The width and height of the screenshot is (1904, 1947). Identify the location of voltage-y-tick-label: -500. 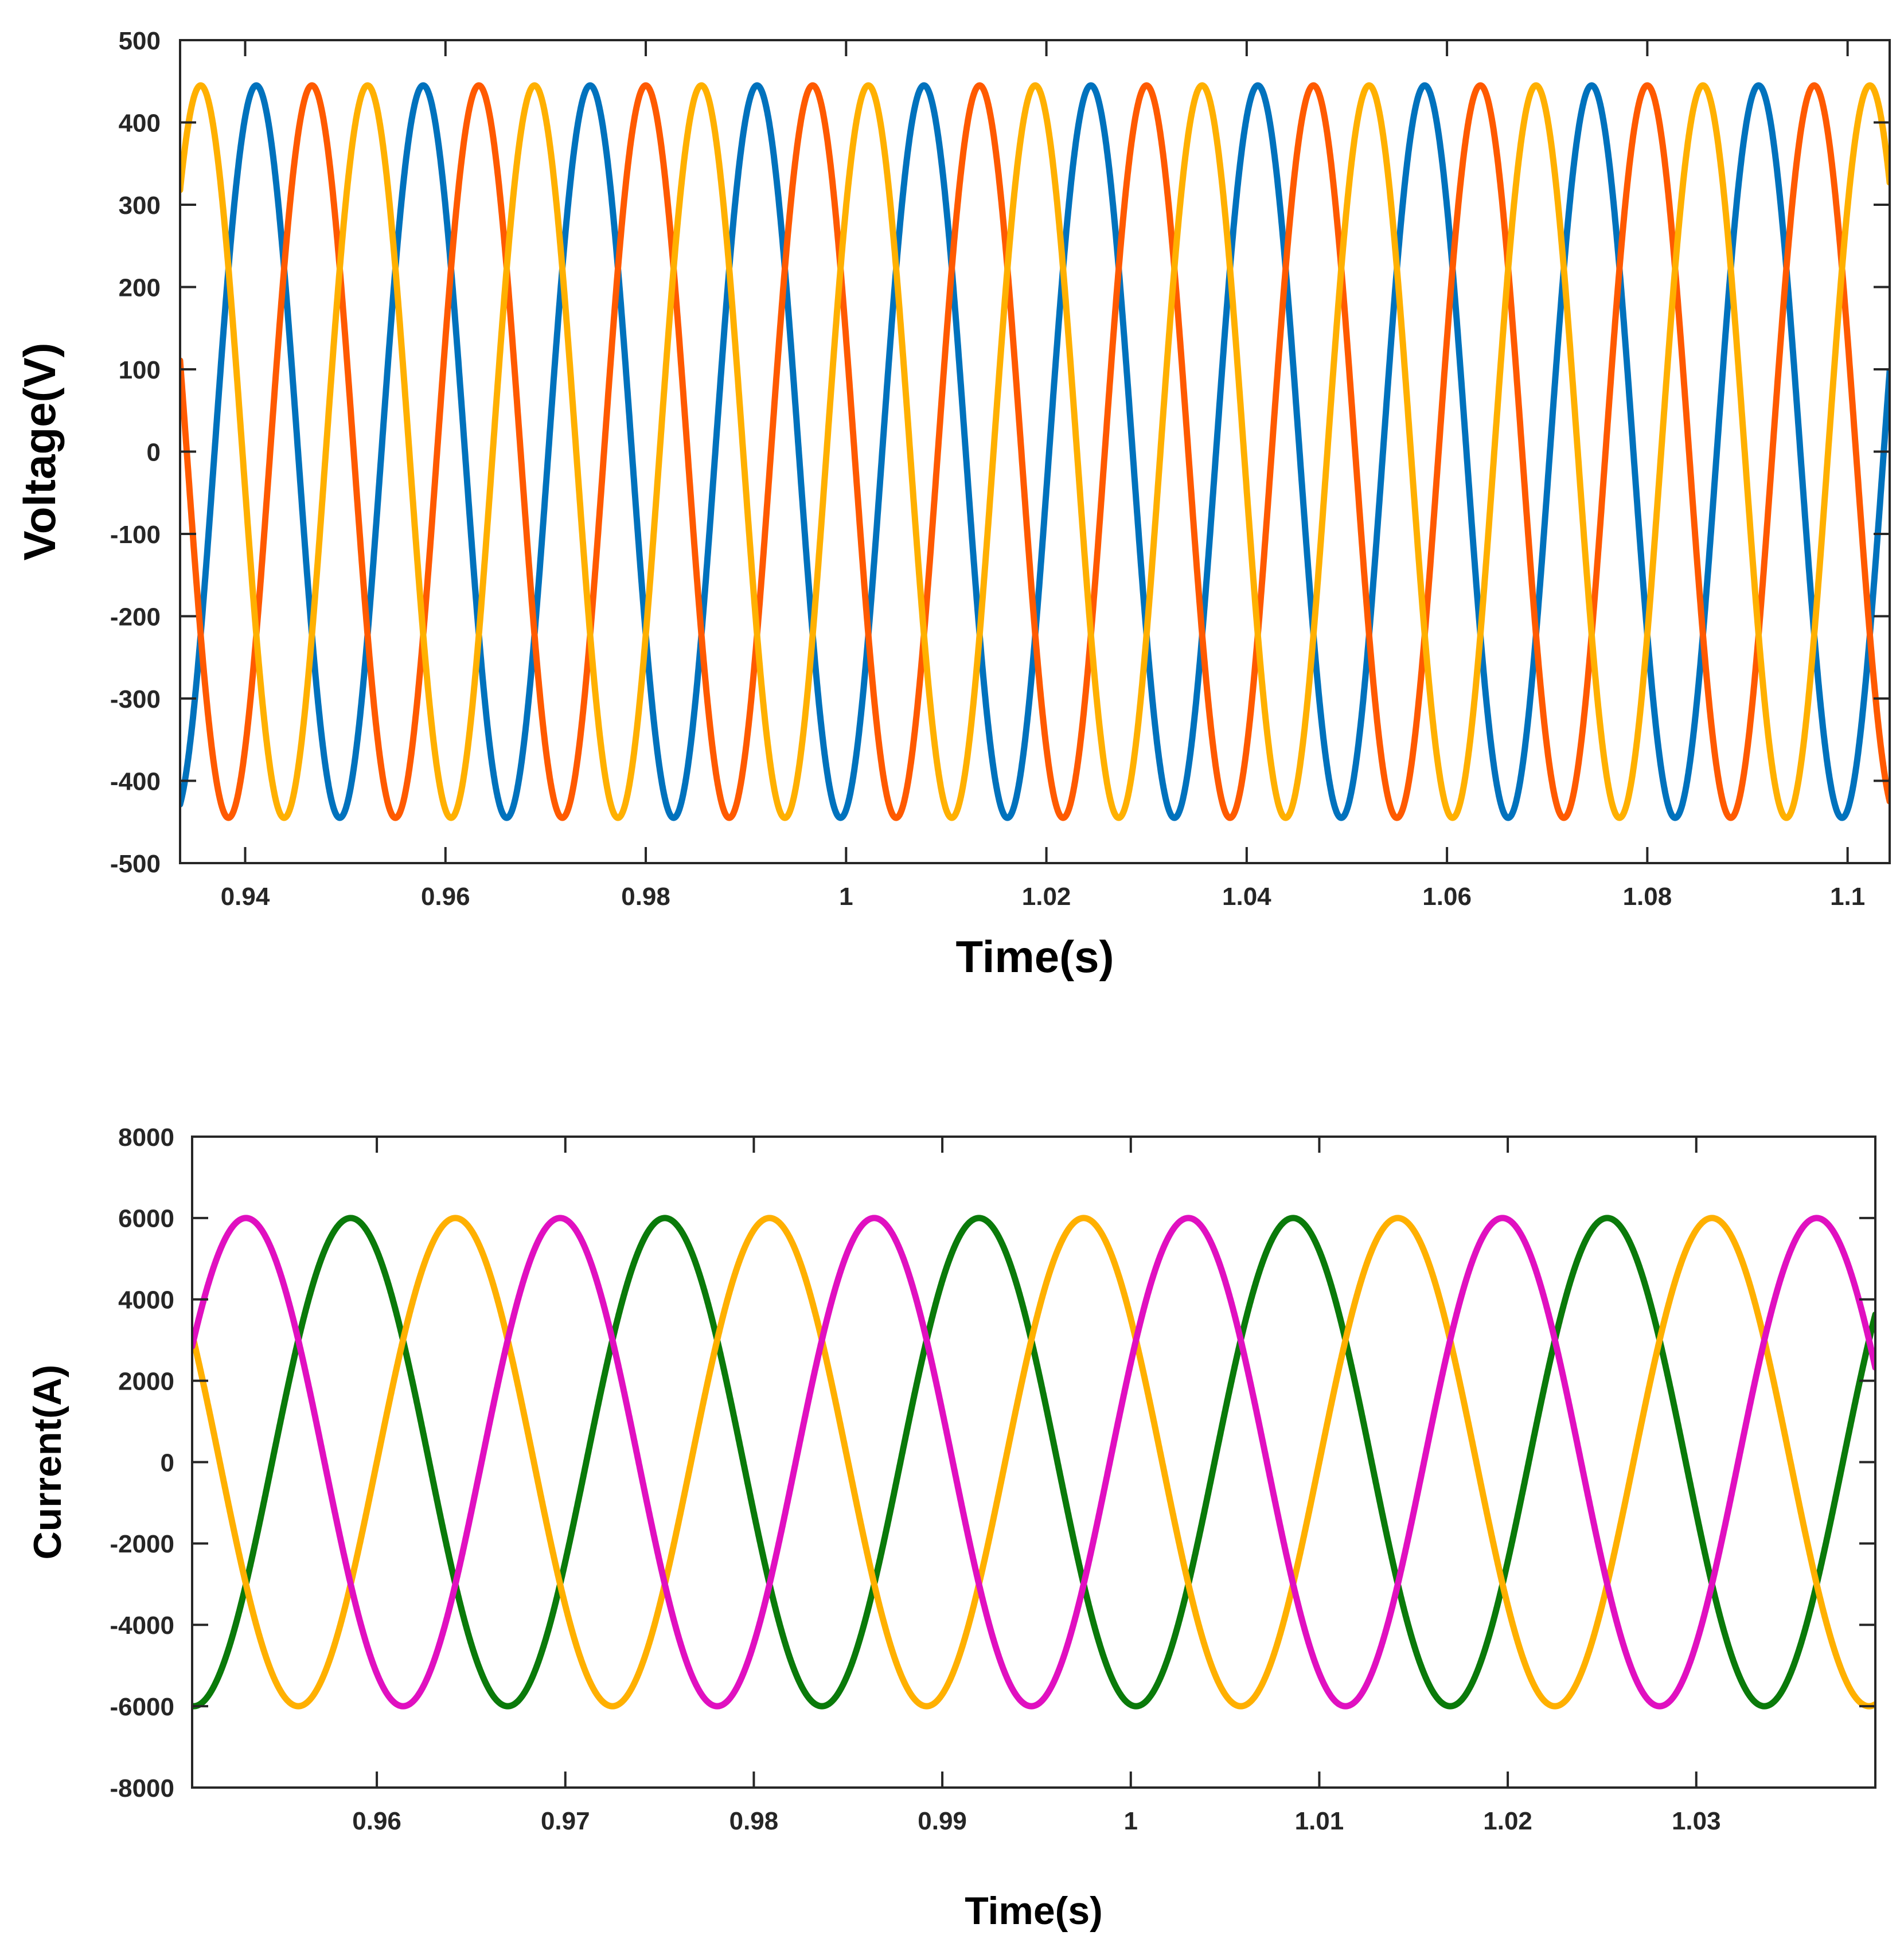
(136, 864).